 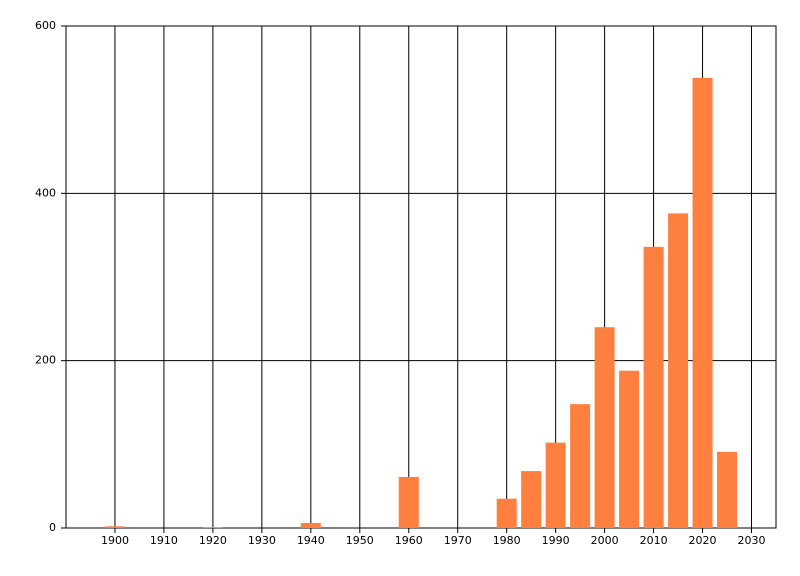 What do you see at coordinates (45, 360) in the screenshot?
I see `y-tick-label: 200` at bounding box center [45, 360].